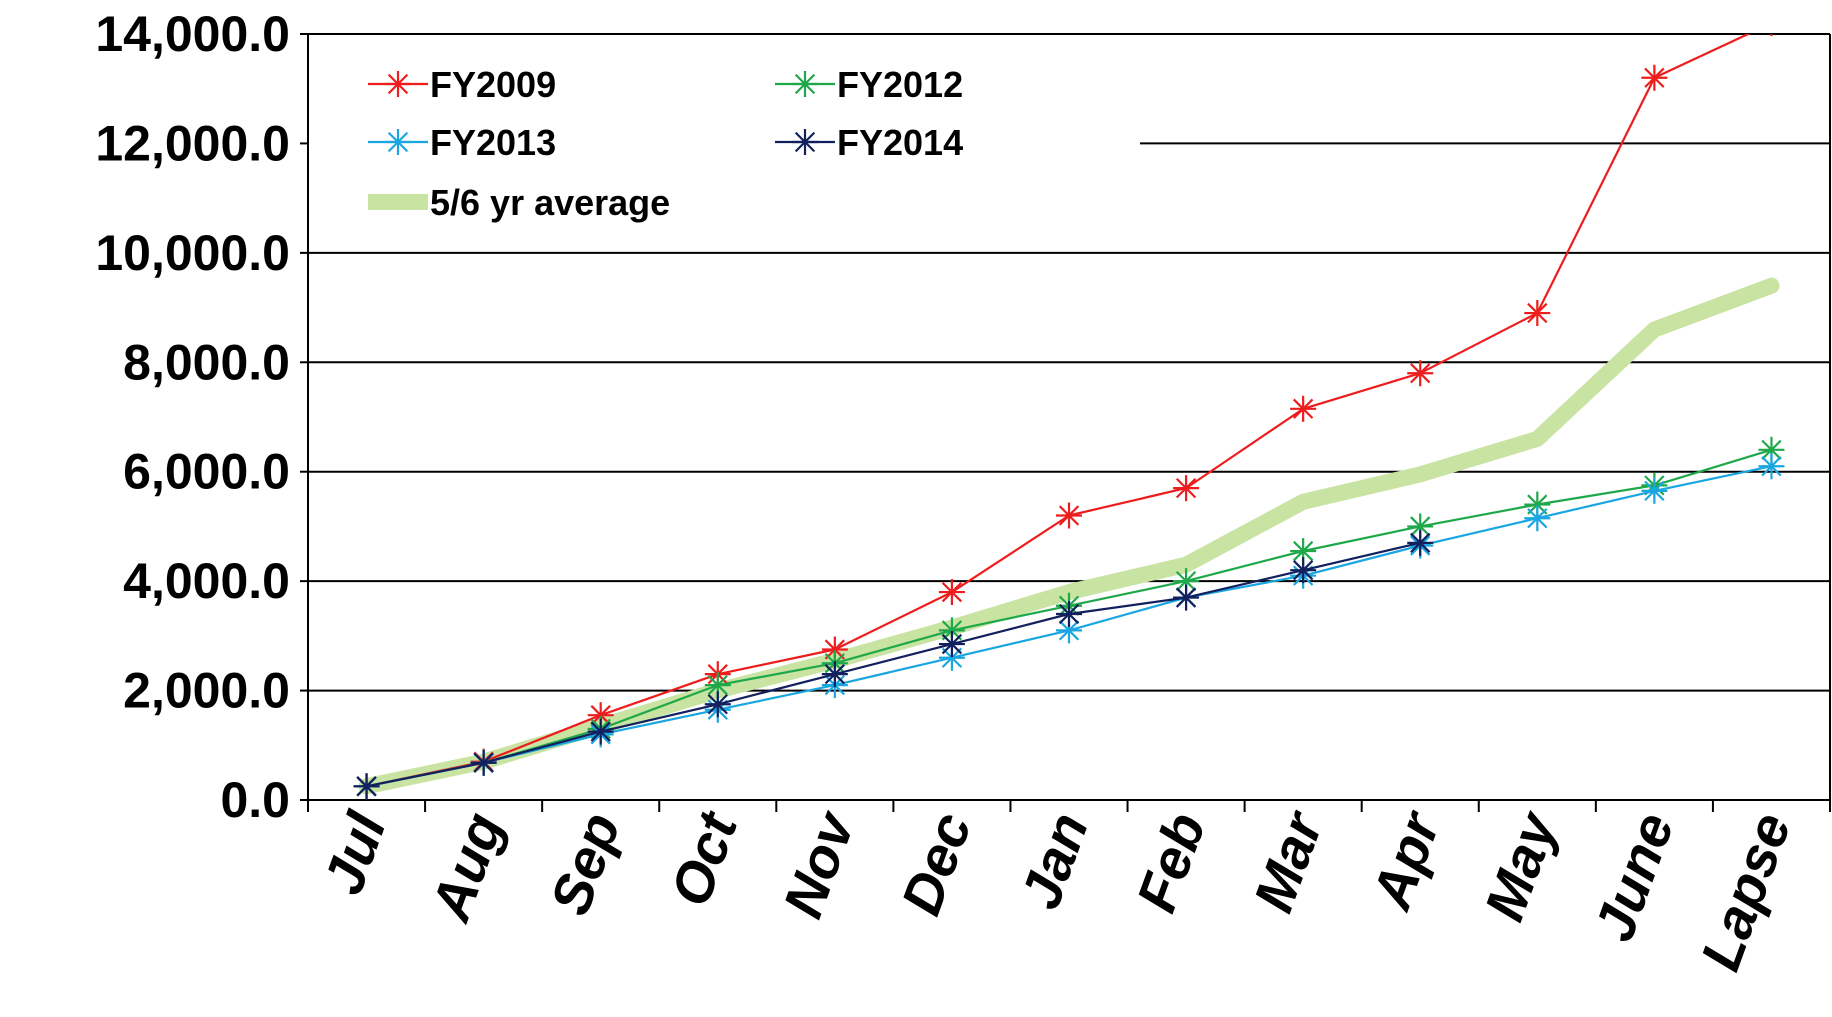 This screenshot has height=1017, width=1832. Describe the element at coordinates (900, 142) in the screenshot. I see `legend-label: FY2014` at that location.